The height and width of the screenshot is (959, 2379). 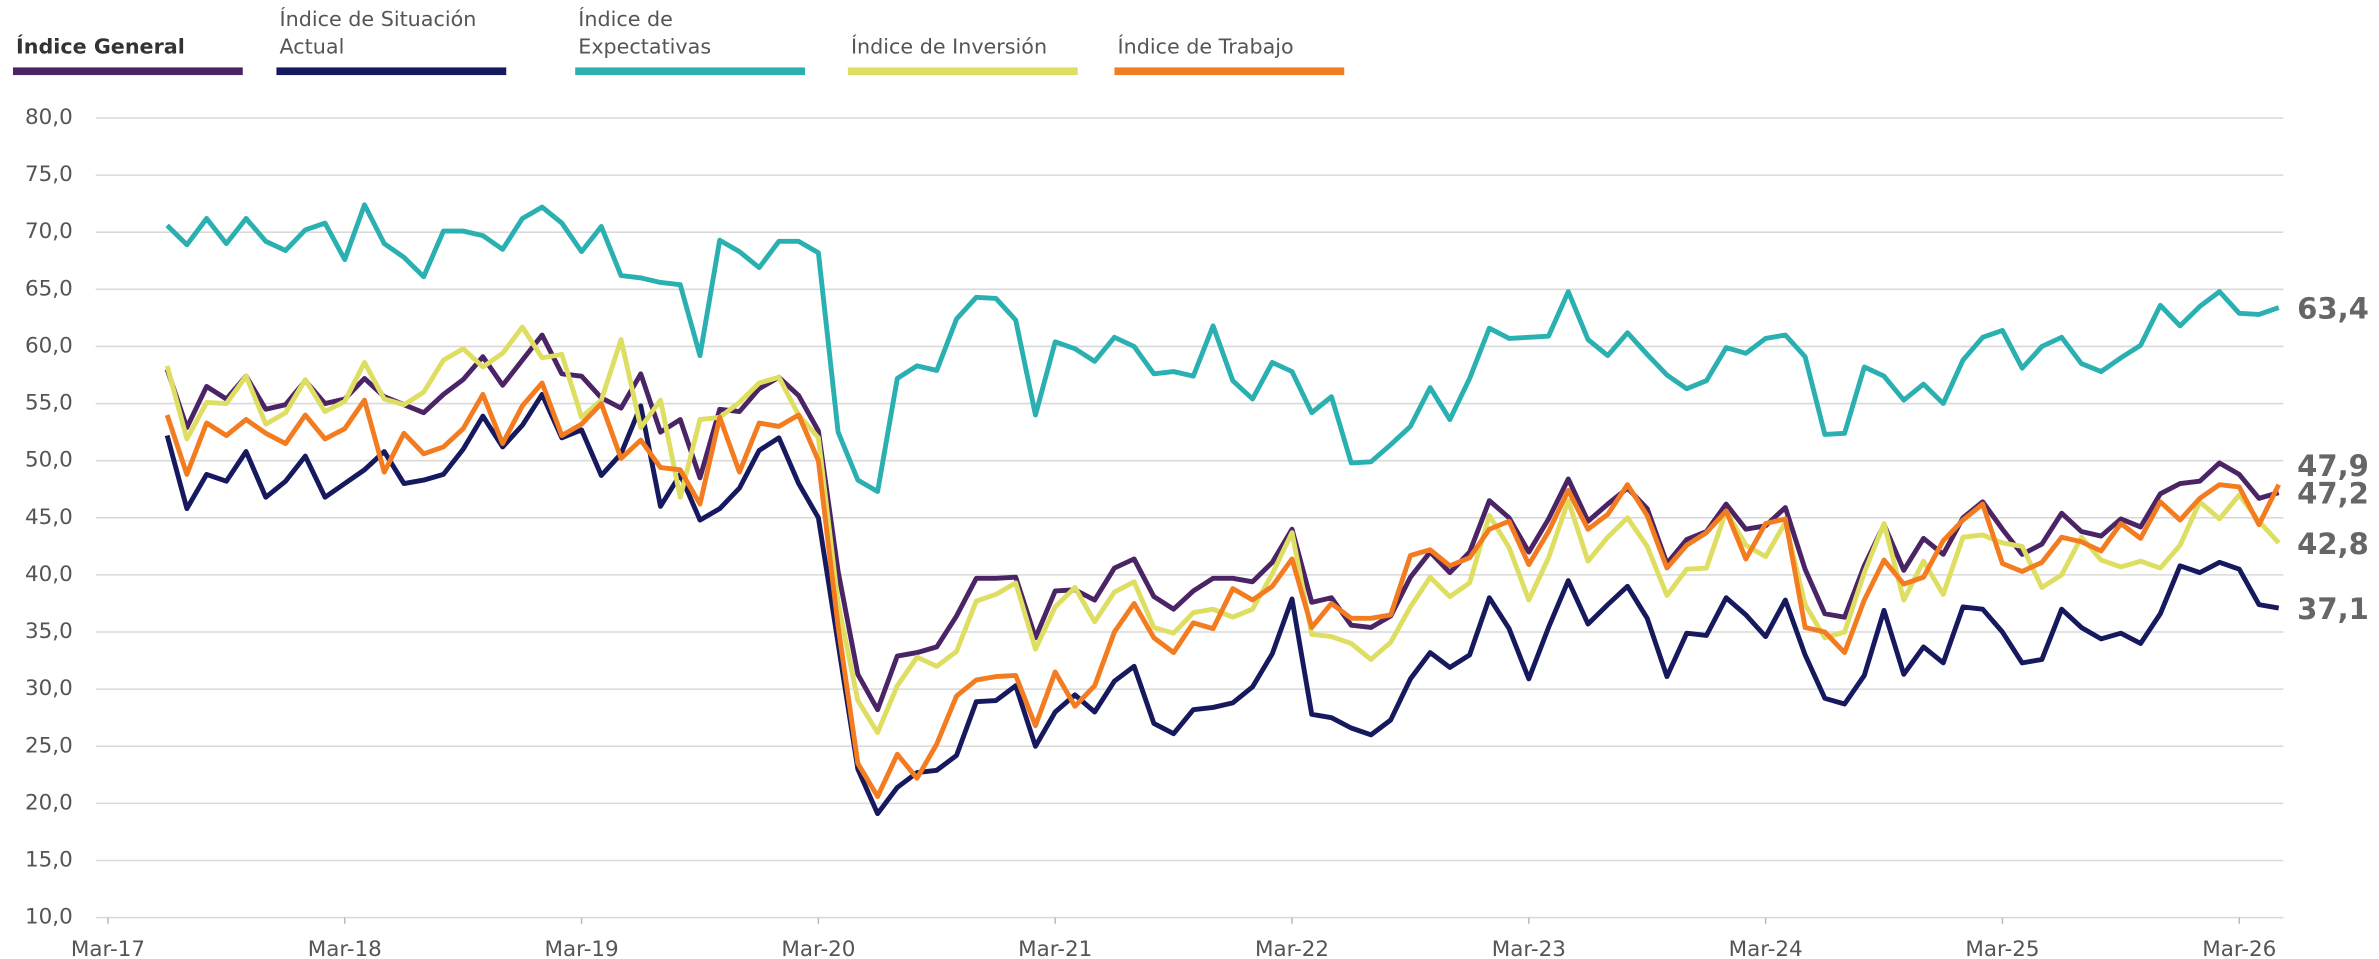 What do you see at coordinates (2333, 309) in the screenshot?
I see `end-label: 63,4` at bounding box center [2333, 309].